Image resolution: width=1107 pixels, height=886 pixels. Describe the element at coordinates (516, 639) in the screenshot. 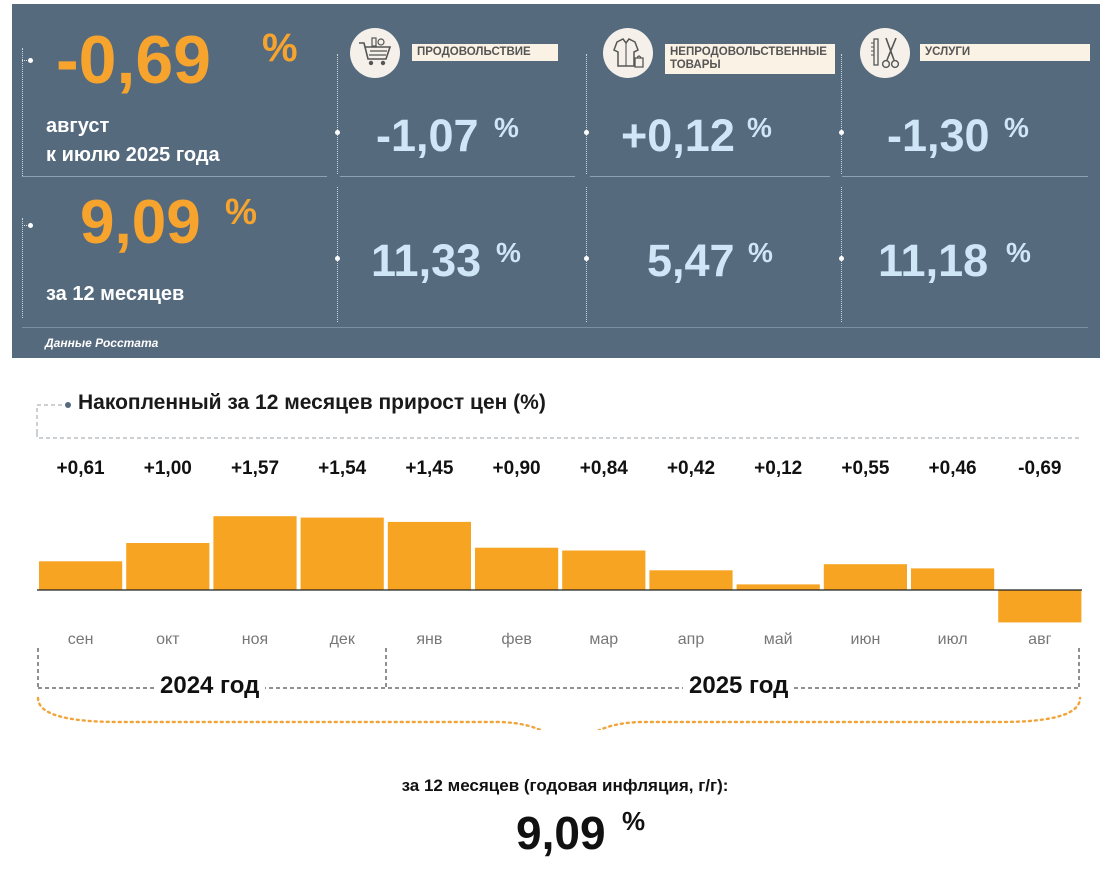

I see `month-label-фев: фев` at that location.